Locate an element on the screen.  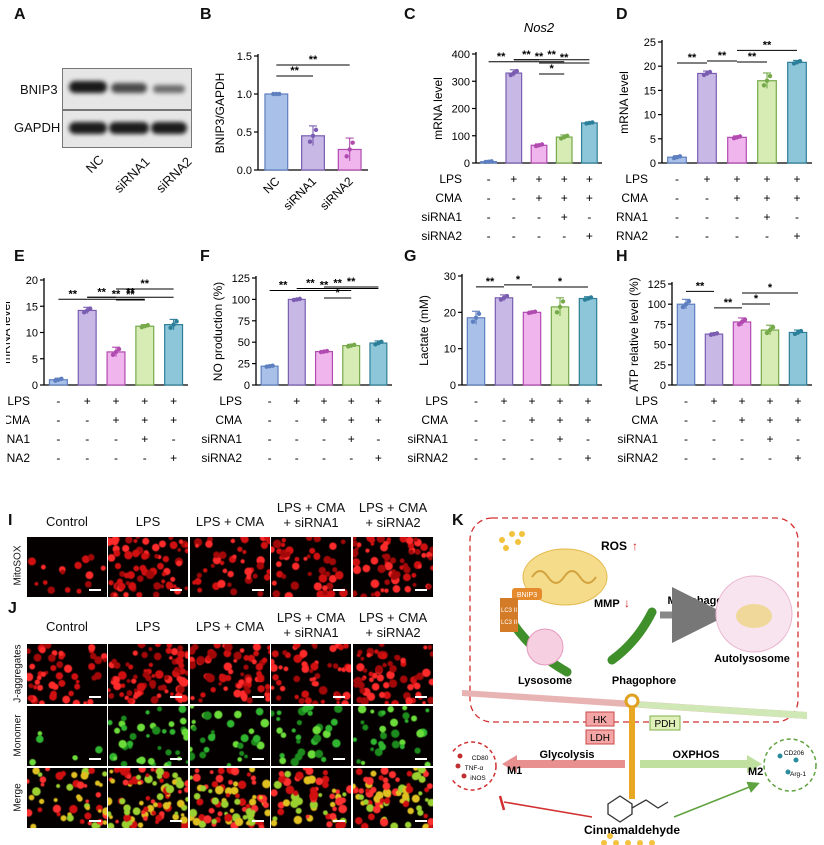
y-tick-label: 25 is located at coordinates (650, 43).